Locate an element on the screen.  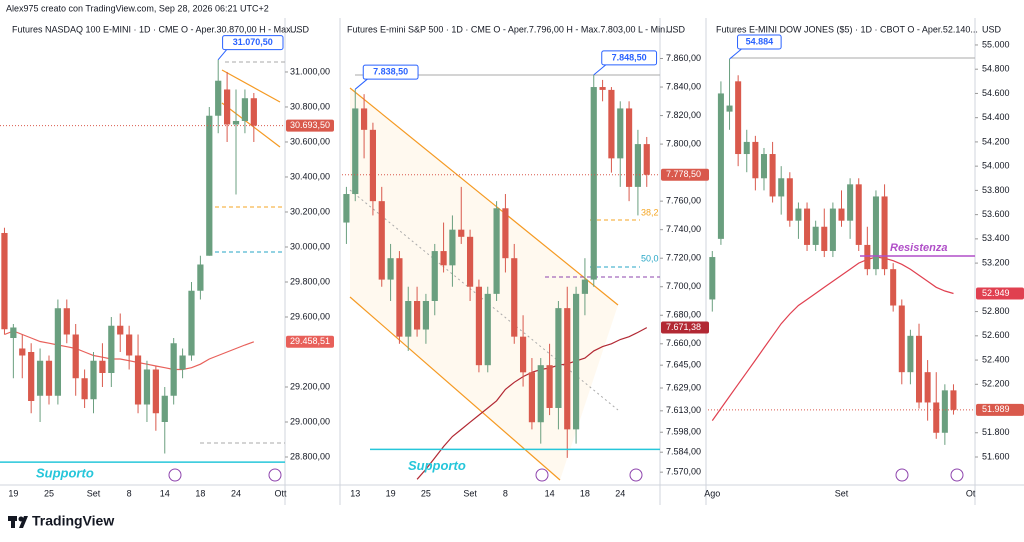
last-price-label: 7.778,50 is located at coordinates (683, 174).